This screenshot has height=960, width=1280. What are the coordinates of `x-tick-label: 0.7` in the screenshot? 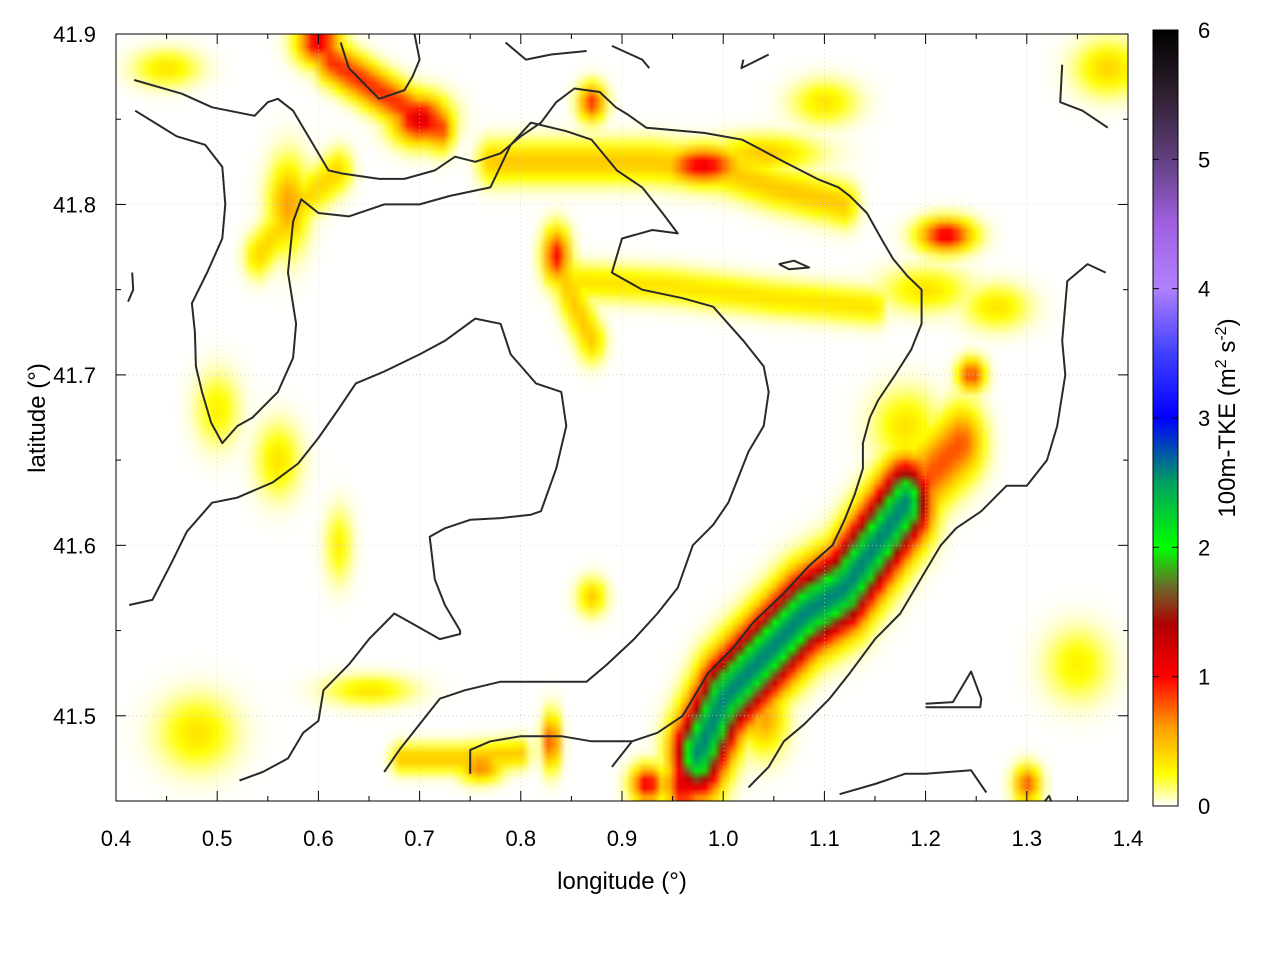 It's located at (419, 838).